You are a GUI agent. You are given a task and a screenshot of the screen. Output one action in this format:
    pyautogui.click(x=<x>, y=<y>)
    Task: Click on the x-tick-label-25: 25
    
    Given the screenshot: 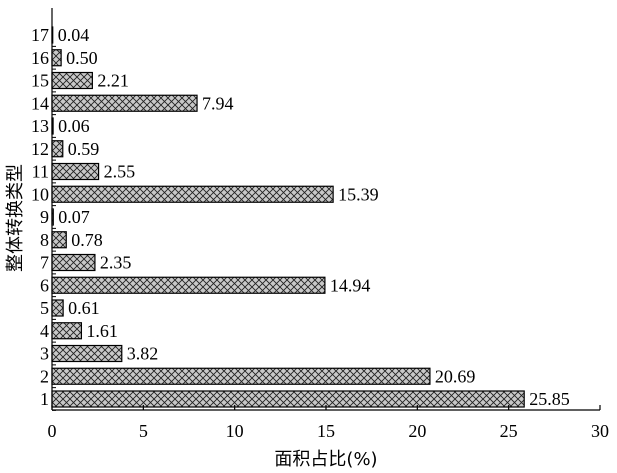 What is the action you would take?
    pyautogui.click(x=509, y=431)
    